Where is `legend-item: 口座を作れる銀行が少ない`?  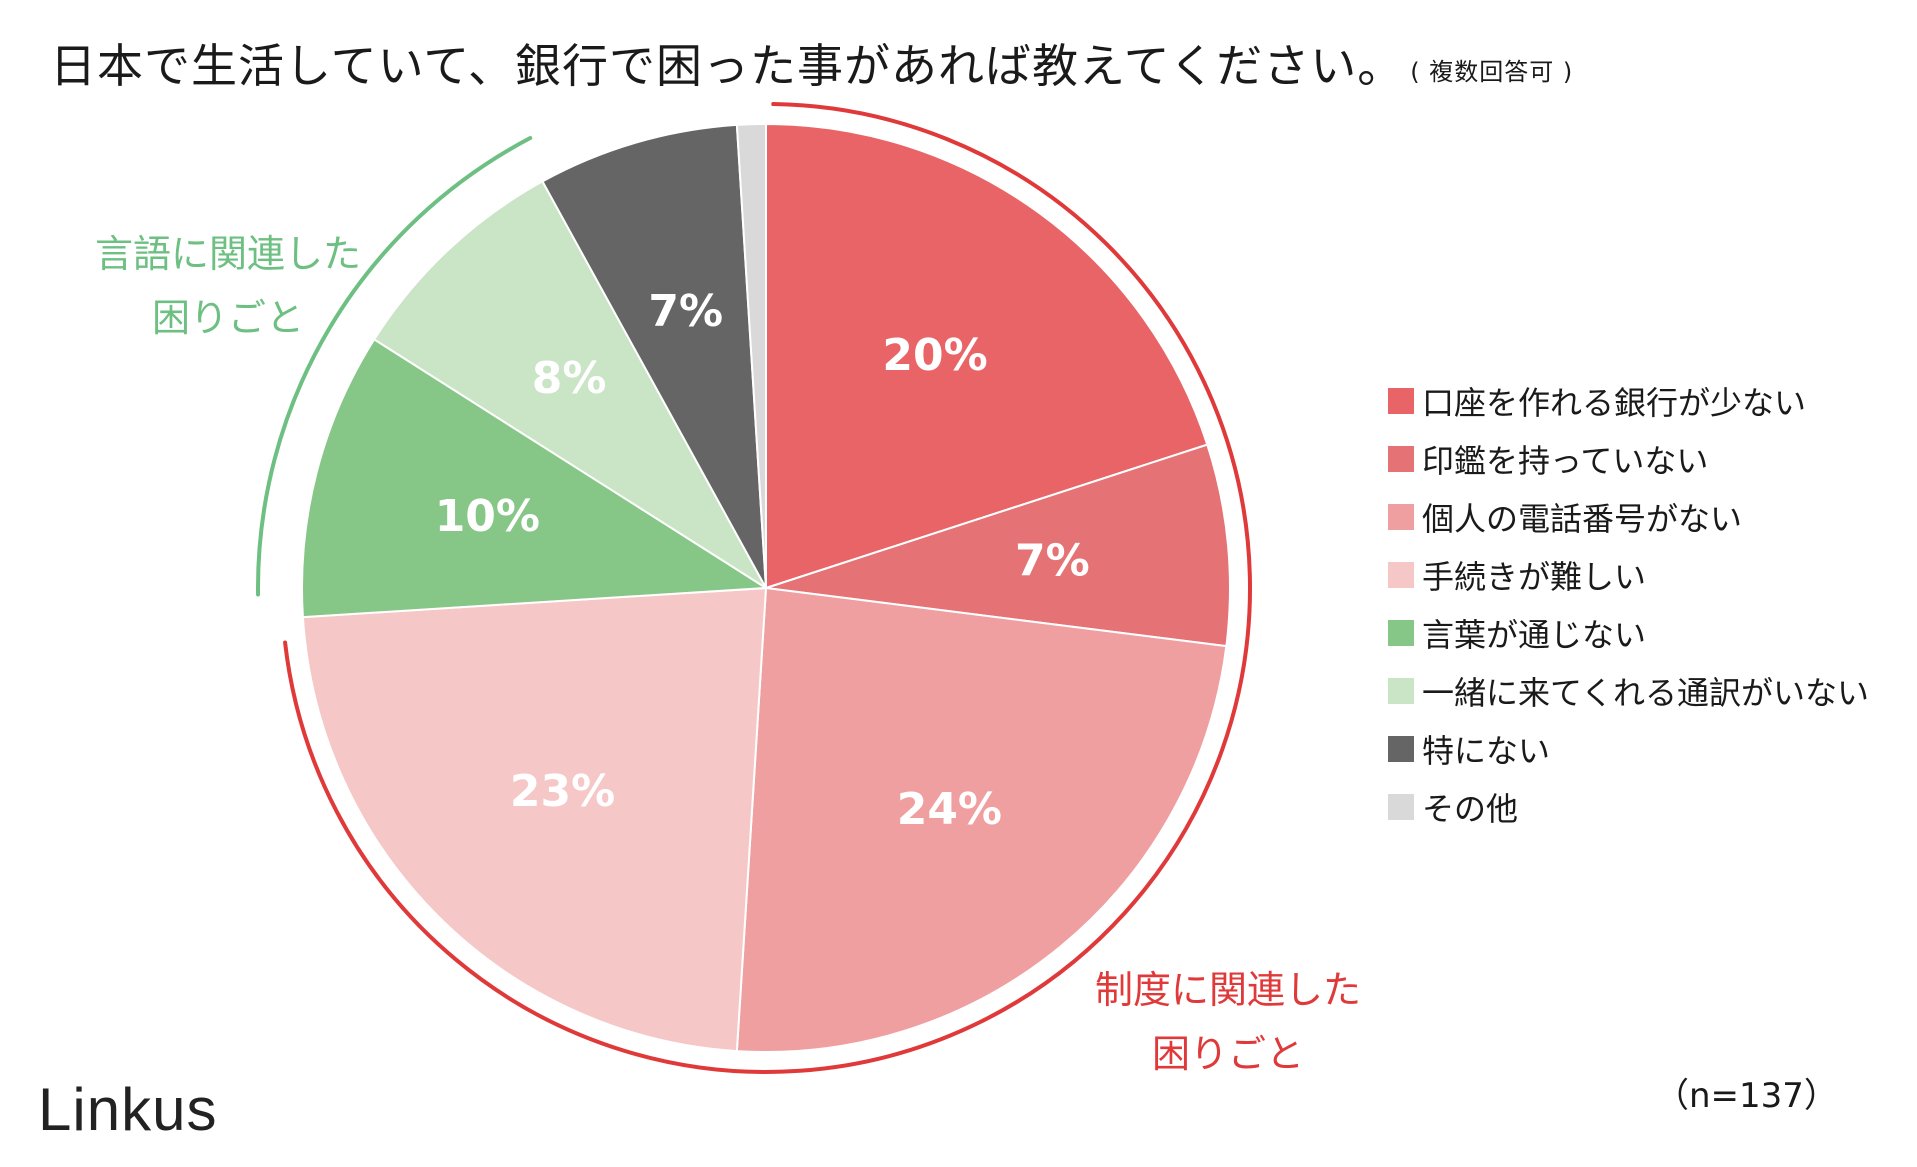
legend-item: 口座を作れる銀行が少ない is located at coordinates (1628, 401).